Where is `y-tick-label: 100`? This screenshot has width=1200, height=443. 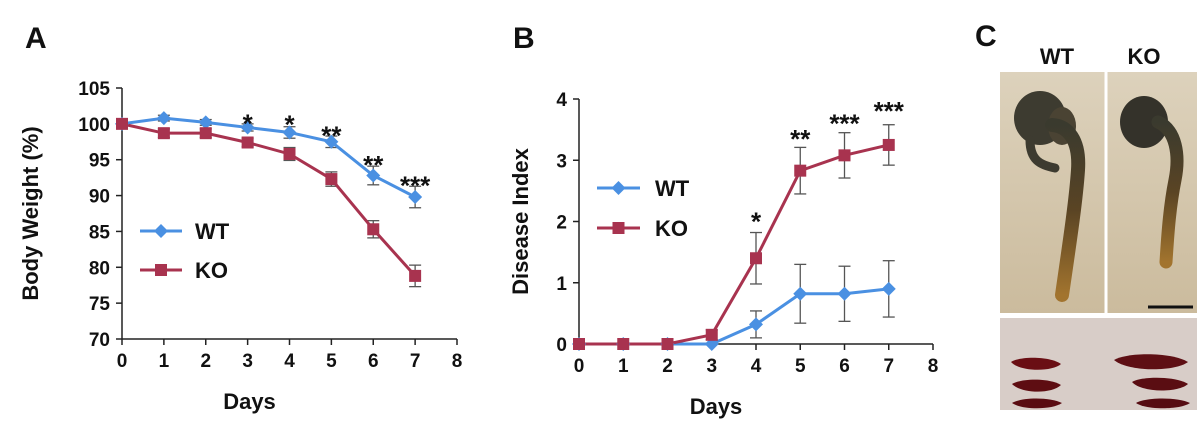
y-tick-label: 100 is located at coordinates (94, 125).